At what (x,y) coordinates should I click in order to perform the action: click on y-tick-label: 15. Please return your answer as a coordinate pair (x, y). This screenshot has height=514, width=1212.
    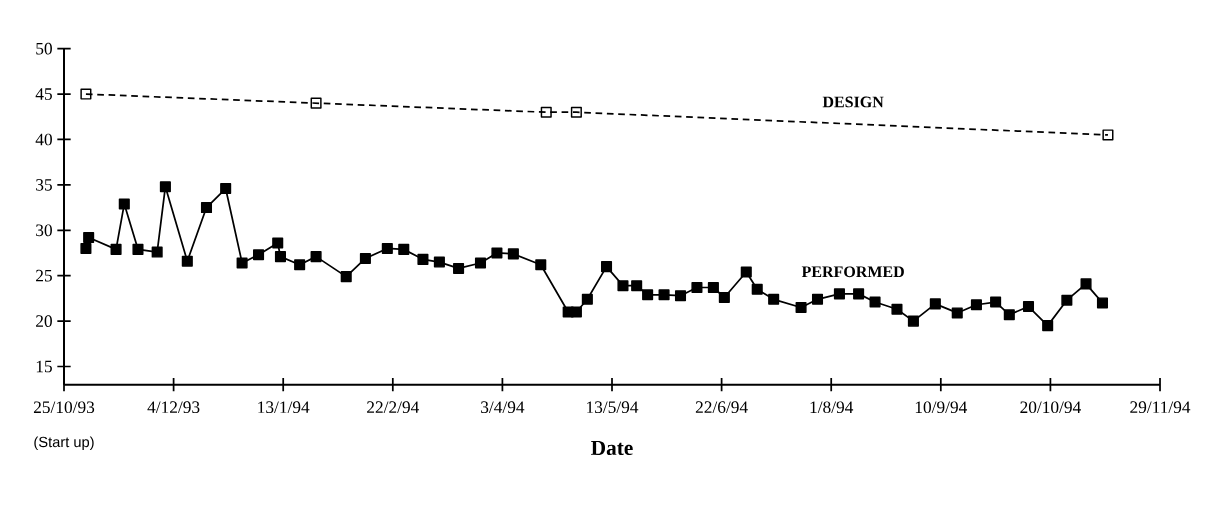
    Looking at the image, I should click on (44, 366).